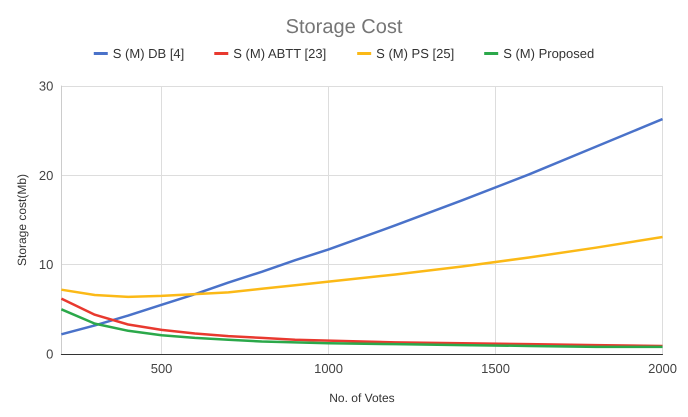 This screenshot has width=688, height=417. Describe the element at coordinates (46, 86) in the screenshot. I see `y-tick-label: 30` at that location.